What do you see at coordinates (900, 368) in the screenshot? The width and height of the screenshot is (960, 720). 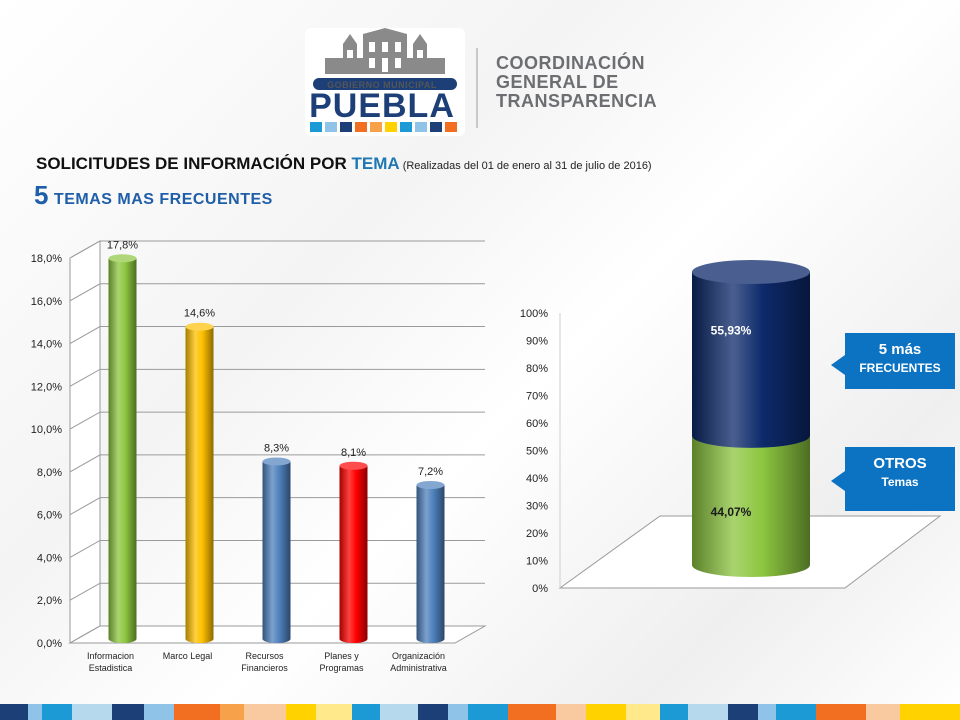 I see `callout-top-five-line2: FRECUENTES` at bounding box center [900, 368].